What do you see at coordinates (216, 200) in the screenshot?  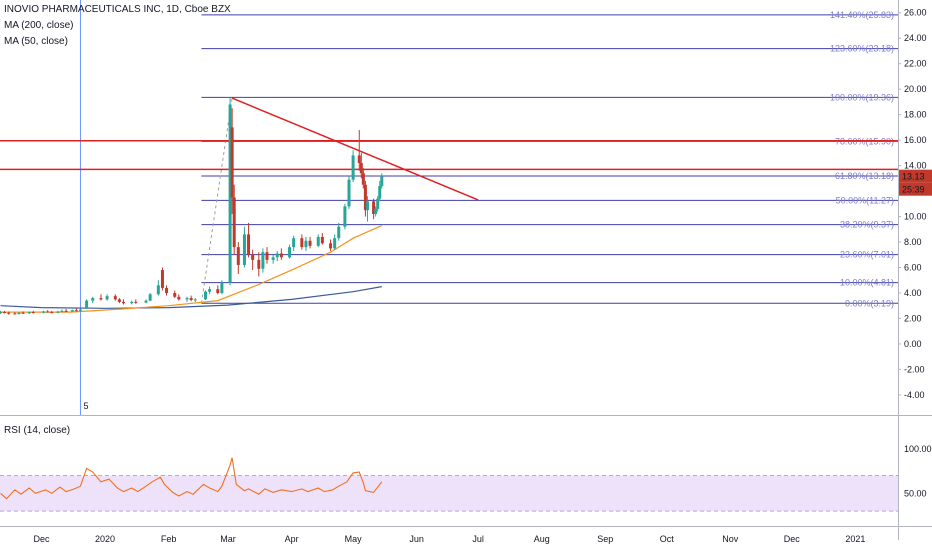 I see `fib-anchor-line` at bounding box center [216, 200].